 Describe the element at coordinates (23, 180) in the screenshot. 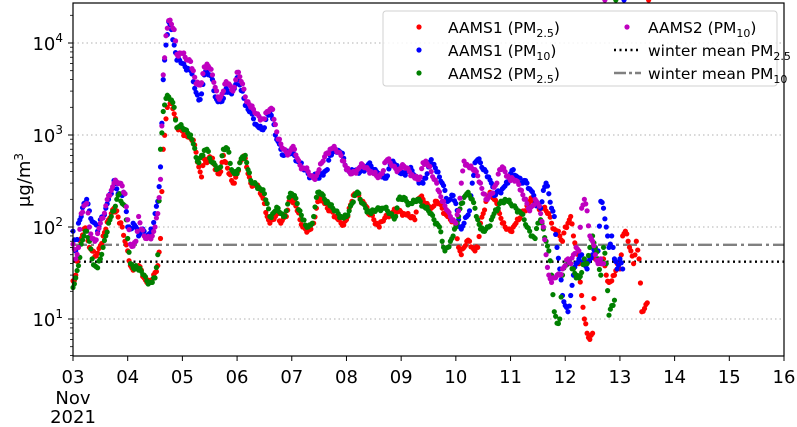

I see `y-axis-label: μg/m3` at that location.